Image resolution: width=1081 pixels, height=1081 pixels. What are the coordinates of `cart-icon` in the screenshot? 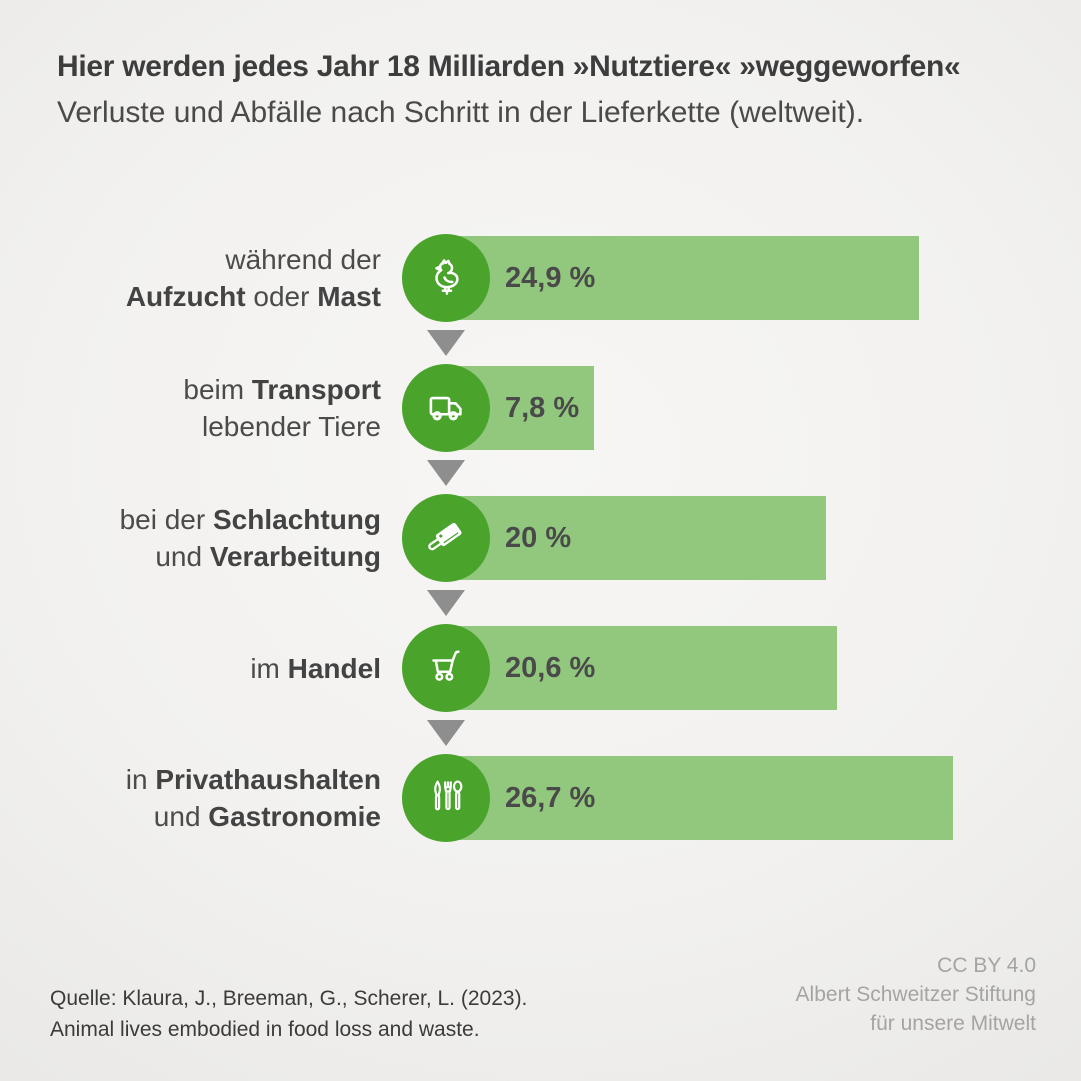 It's located at (446, 665).